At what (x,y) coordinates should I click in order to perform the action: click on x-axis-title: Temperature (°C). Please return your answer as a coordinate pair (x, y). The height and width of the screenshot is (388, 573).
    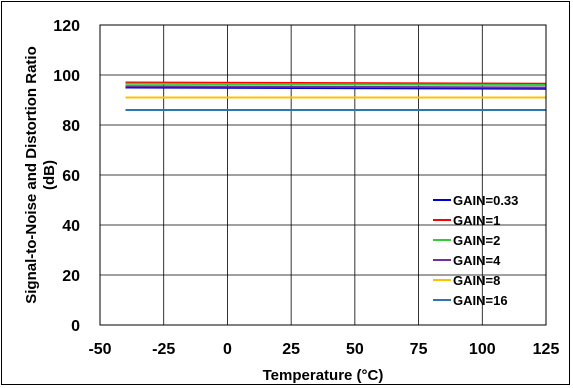
    Looking at the image, I should click on (323, 375).